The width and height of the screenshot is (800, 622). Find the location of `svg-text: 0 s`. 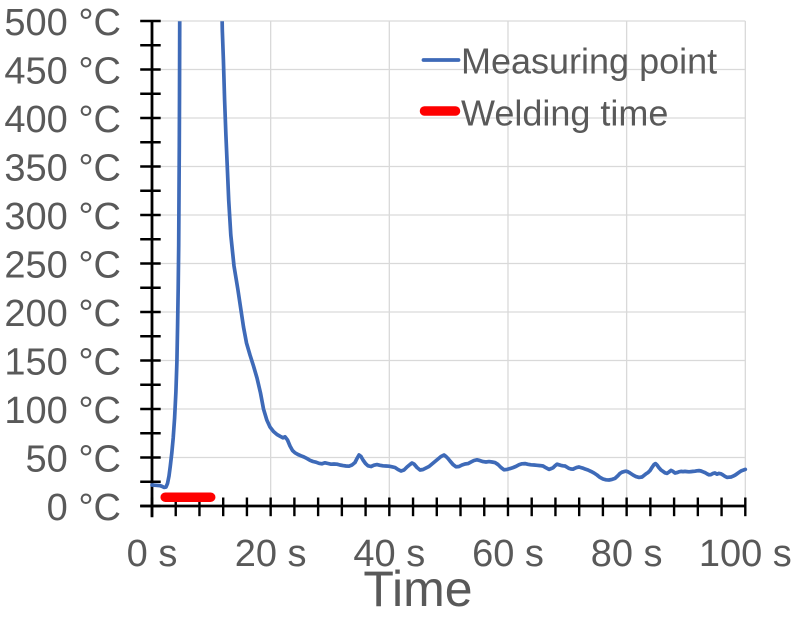

svg-text: 0 s is located at coordinates (152, 554).